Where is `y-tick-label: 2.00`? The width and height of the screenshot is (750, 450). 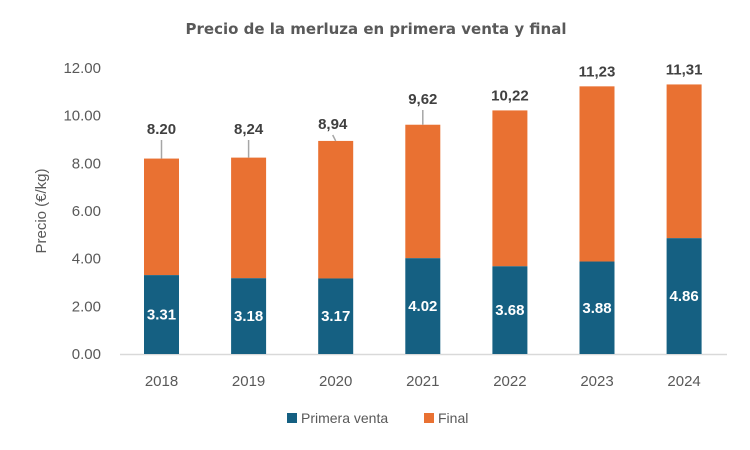 y-tick-label: 2.00 is located at coordinates (86, 306).